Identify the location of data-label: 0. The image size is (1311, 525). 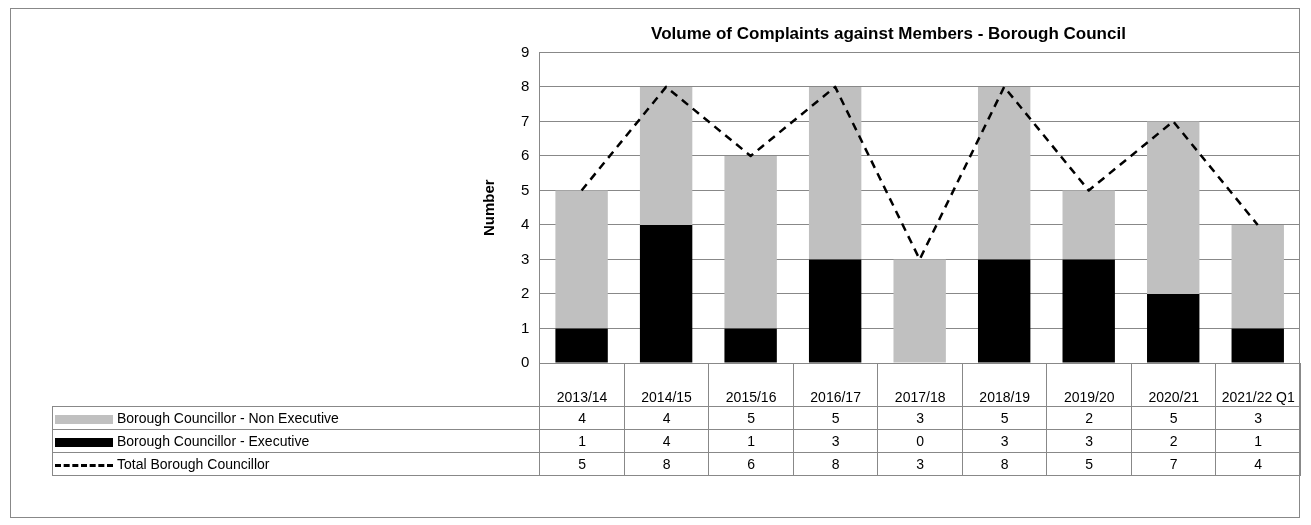
(920, 441).